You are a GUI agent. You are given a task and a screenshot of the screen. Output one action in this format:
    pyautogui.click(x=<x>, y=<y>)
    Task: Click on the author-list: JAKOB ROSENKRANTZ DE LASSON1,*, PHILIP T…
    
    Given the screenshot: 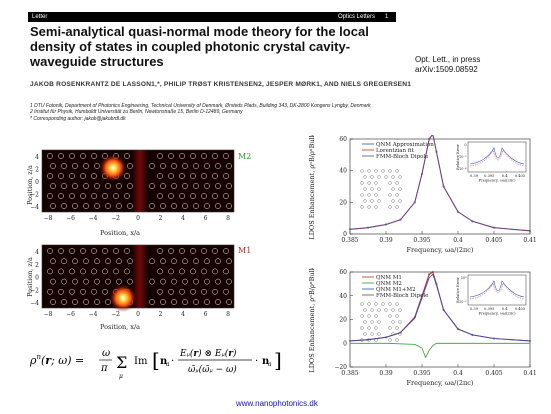 What is the action you would take?
    pyautogui.click(x=221, y=84)
    